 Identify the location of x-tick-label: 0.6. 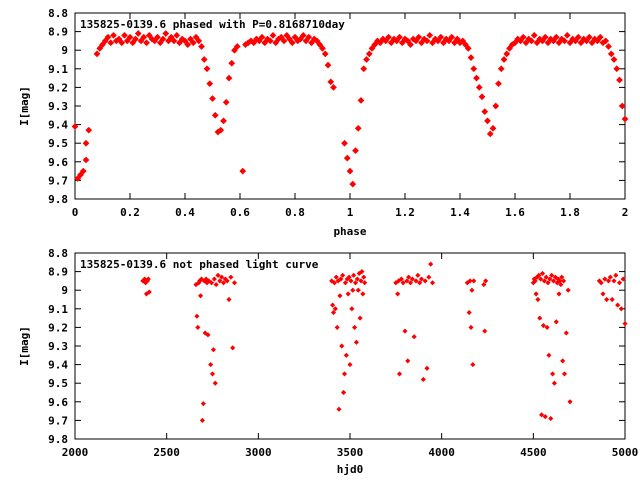
(240, 212).